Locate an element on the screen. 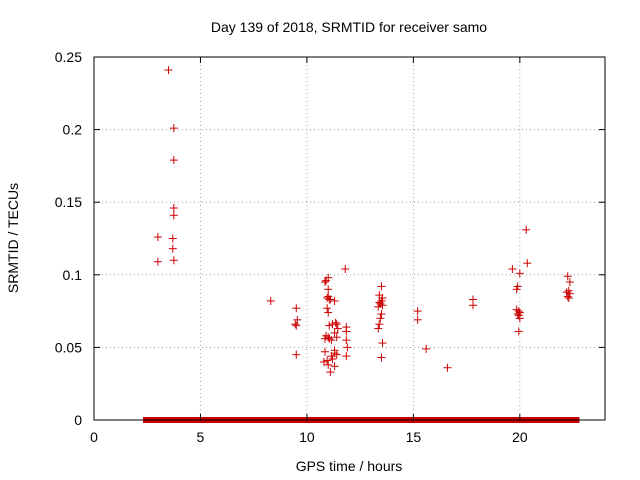  y-tick-label: 0 is located at coordinates (78, 420).